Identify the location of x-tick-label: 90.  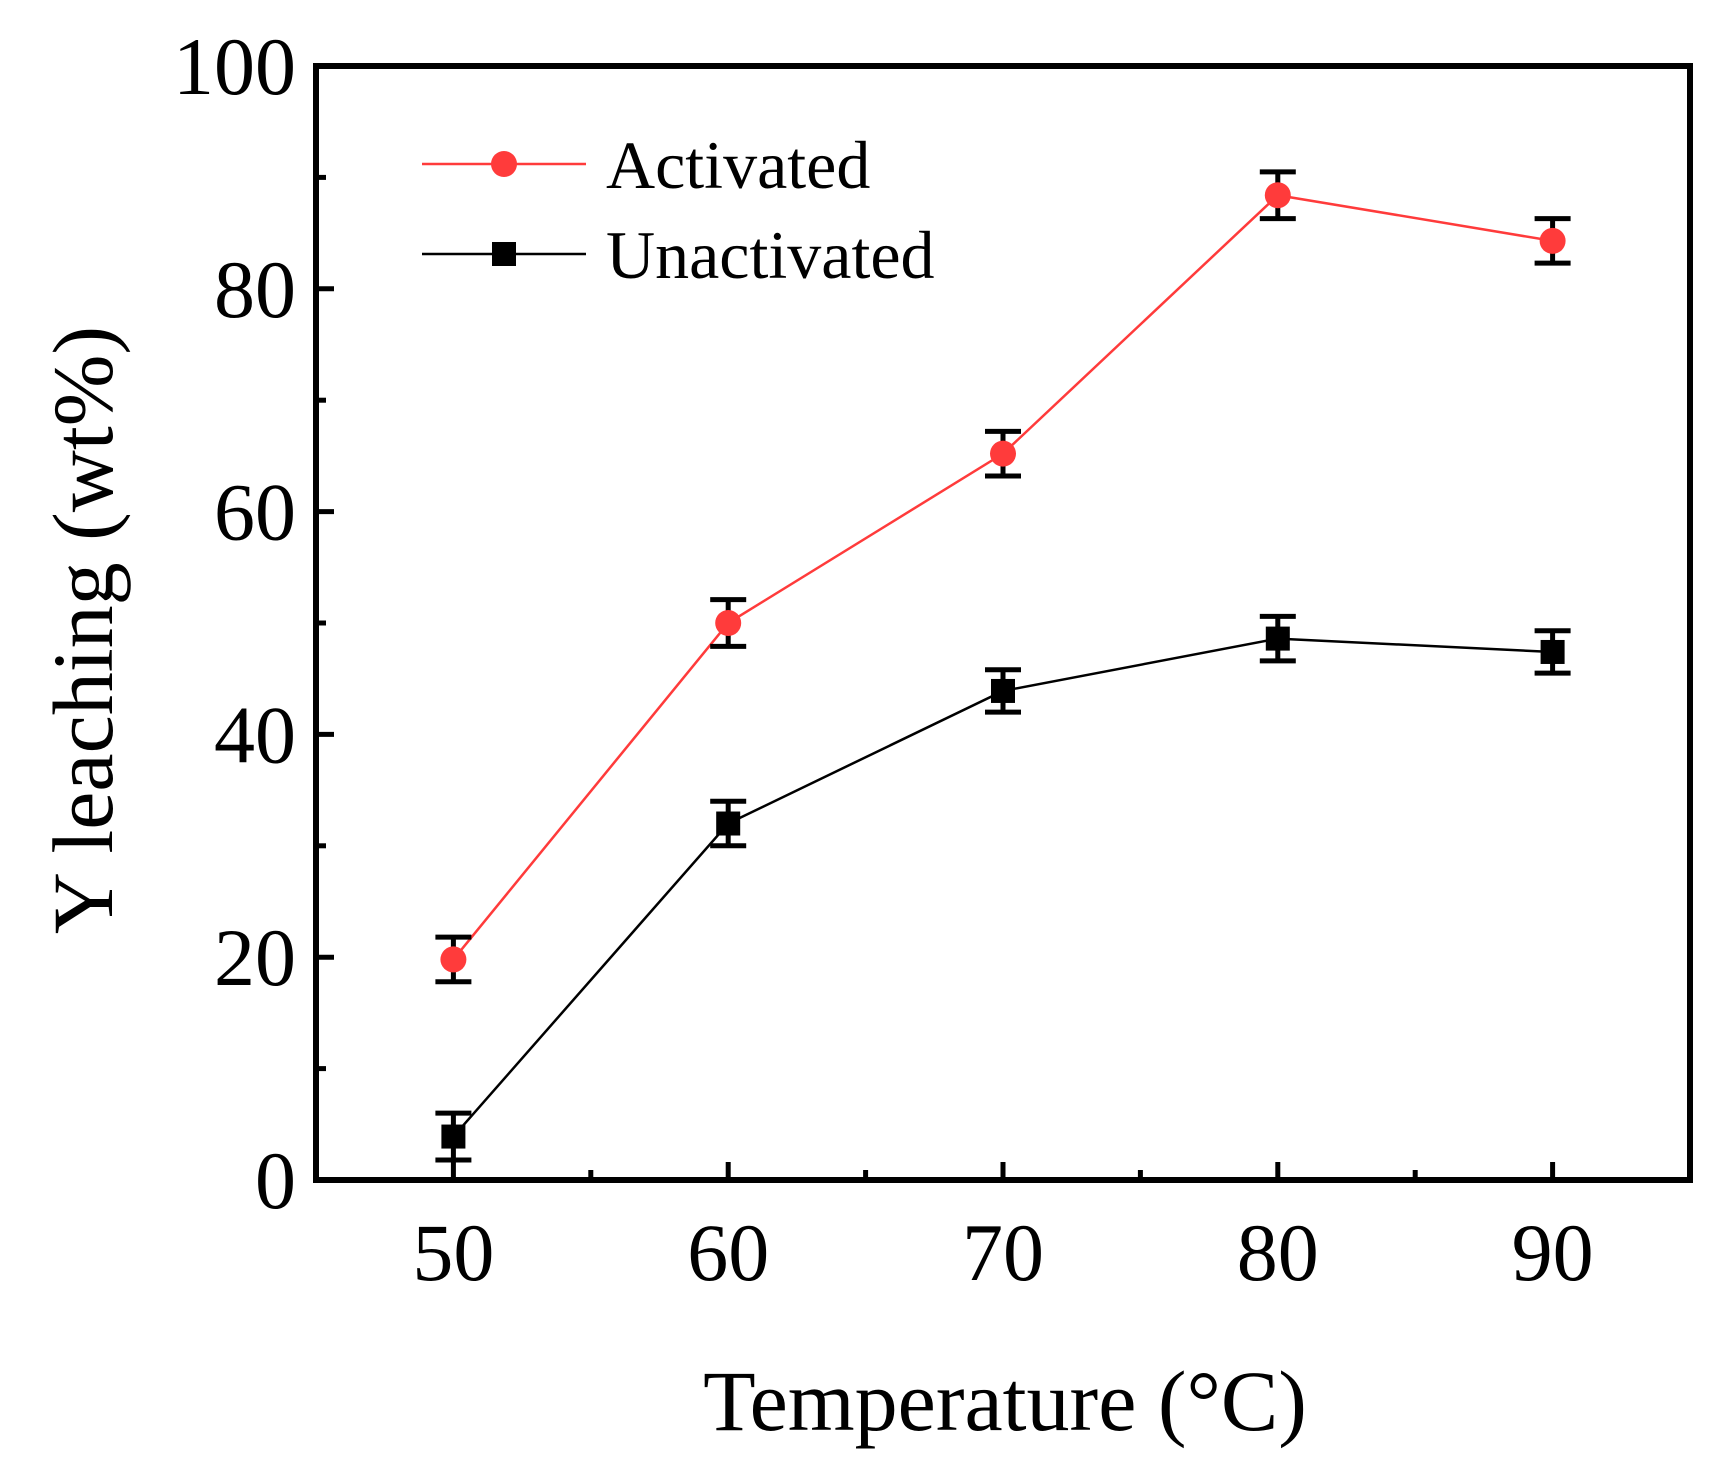
(1553, 1252).